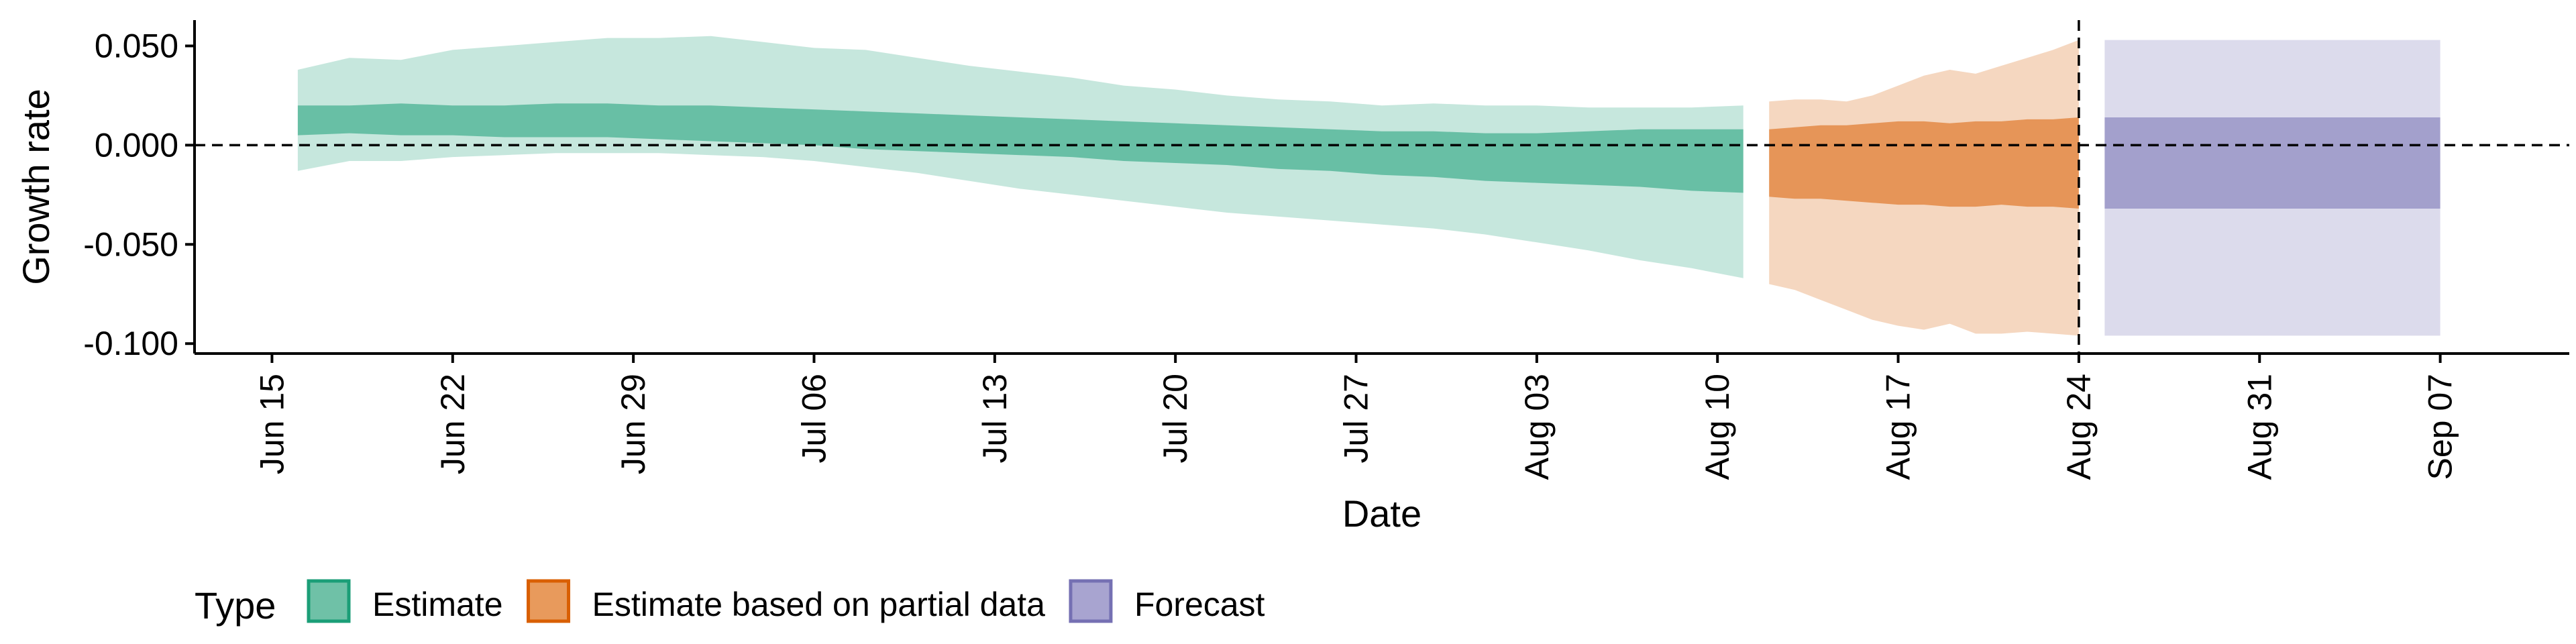  I want to click on legend-label-estimate: Estimate, so click(437, 604).